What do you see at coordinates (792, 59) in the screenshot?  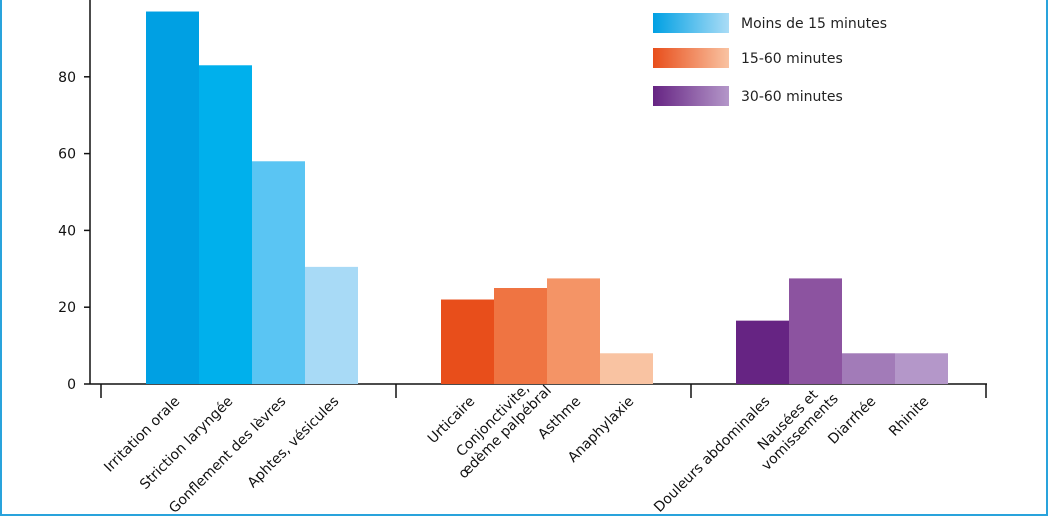 I see `legend-label: 15-60 minutes` at bounding box center [792, 59].